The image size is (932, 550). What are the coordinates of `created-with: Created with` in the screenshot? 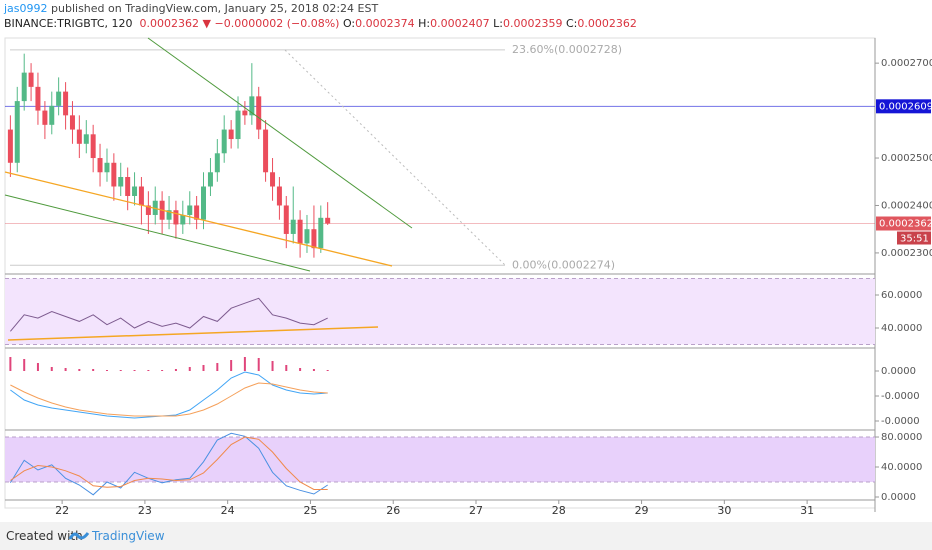 It's located at (44, 536).